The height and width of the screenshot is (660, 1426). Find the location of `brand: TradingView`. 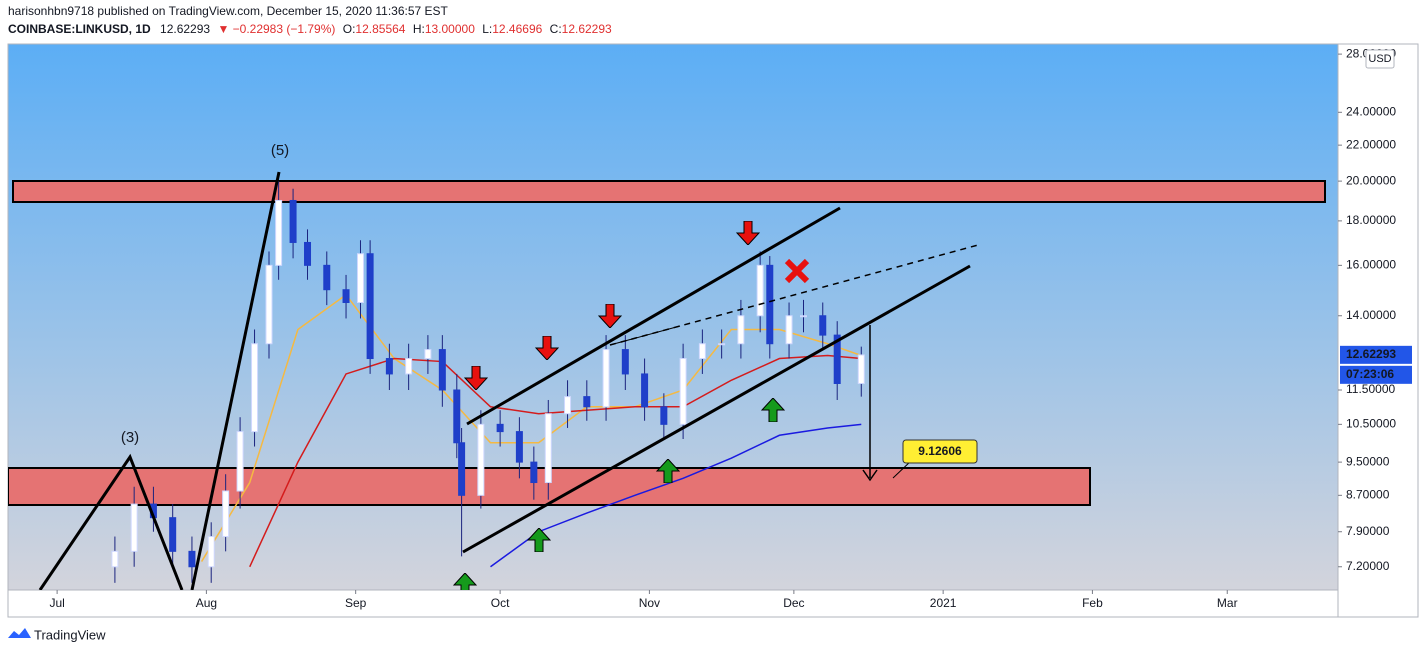

brand: TradingView is located at coordinates (70, 634).